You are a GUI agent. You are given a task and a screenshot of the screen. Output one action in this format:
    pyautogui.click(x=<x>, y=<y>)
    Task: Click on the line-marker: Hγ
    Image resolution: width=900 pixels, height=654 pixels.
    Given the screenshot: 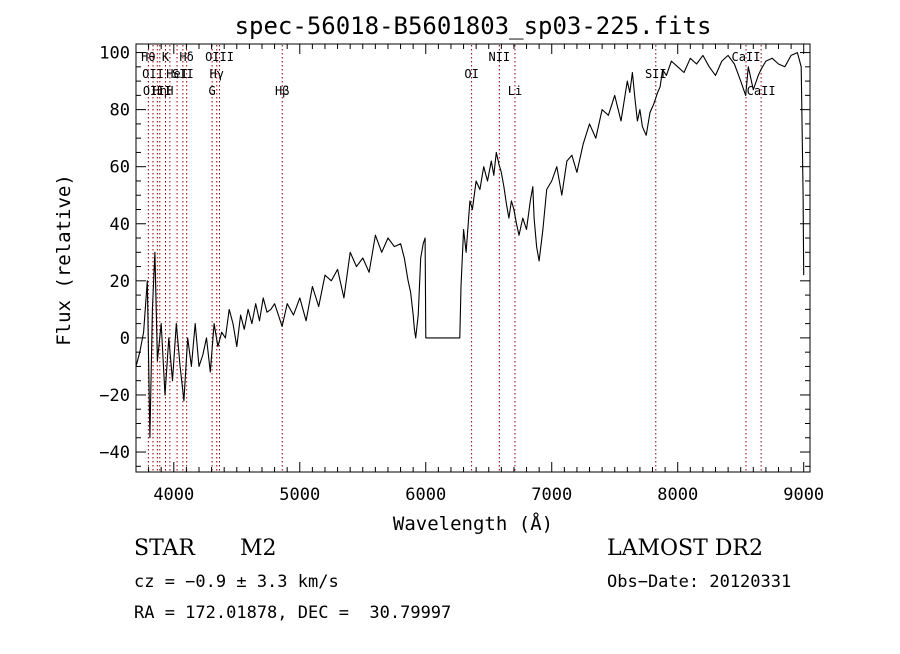 What is the action you would take?
    pyautogui.click(x=217, y=258)
    